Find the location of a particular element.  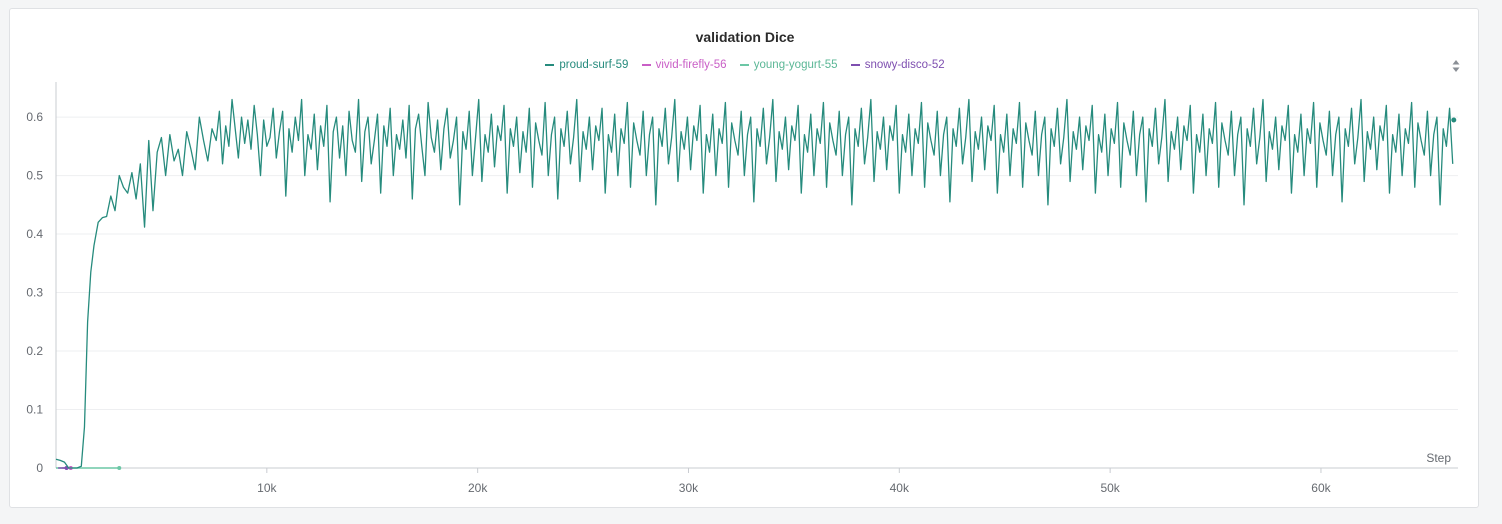

legend-label: young-yogurt-55 is located at coordinates (795, 65).